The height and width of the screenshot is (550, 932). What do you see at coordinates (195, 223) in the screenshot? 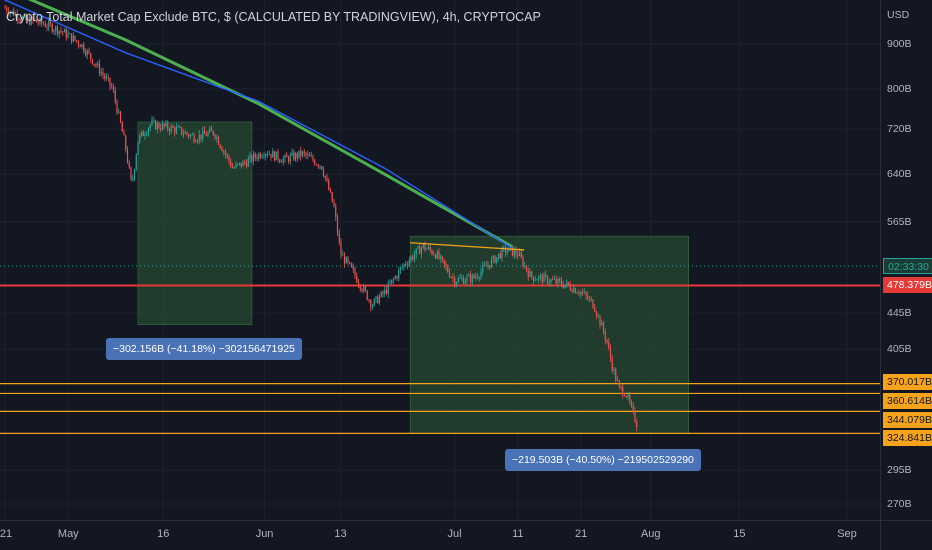
I see `measure-box` at bounding box center [195, 223].